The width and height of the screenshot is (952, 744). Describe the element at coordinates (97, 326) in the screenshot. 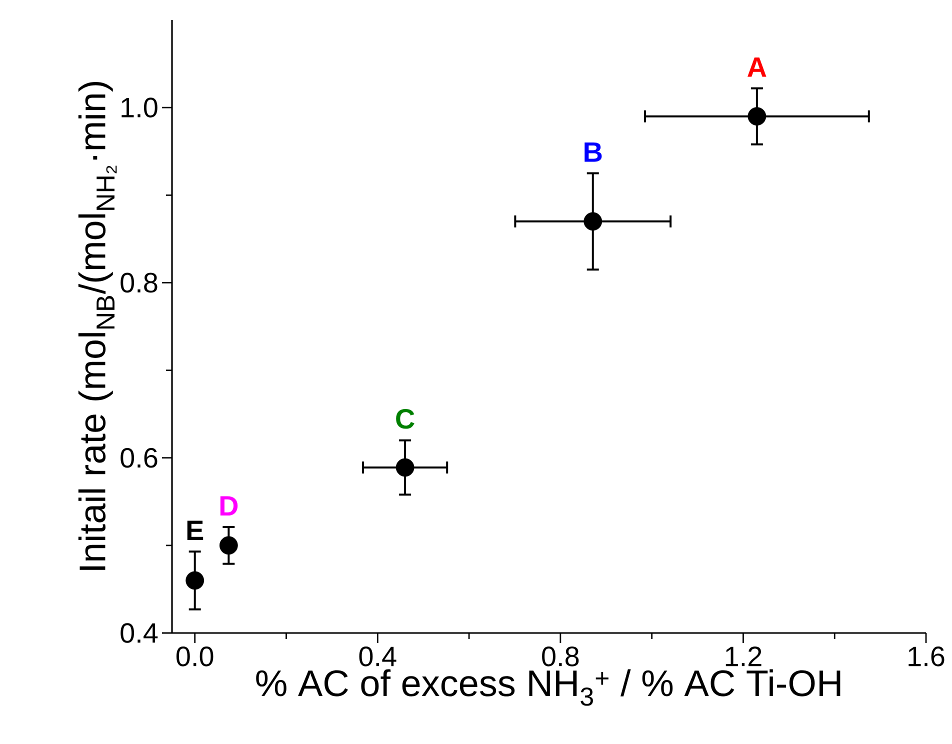

I see `y-axis-title: Initail rate (mol$_{NB}$/(mol$_{NH₂}$·min)` at that location.